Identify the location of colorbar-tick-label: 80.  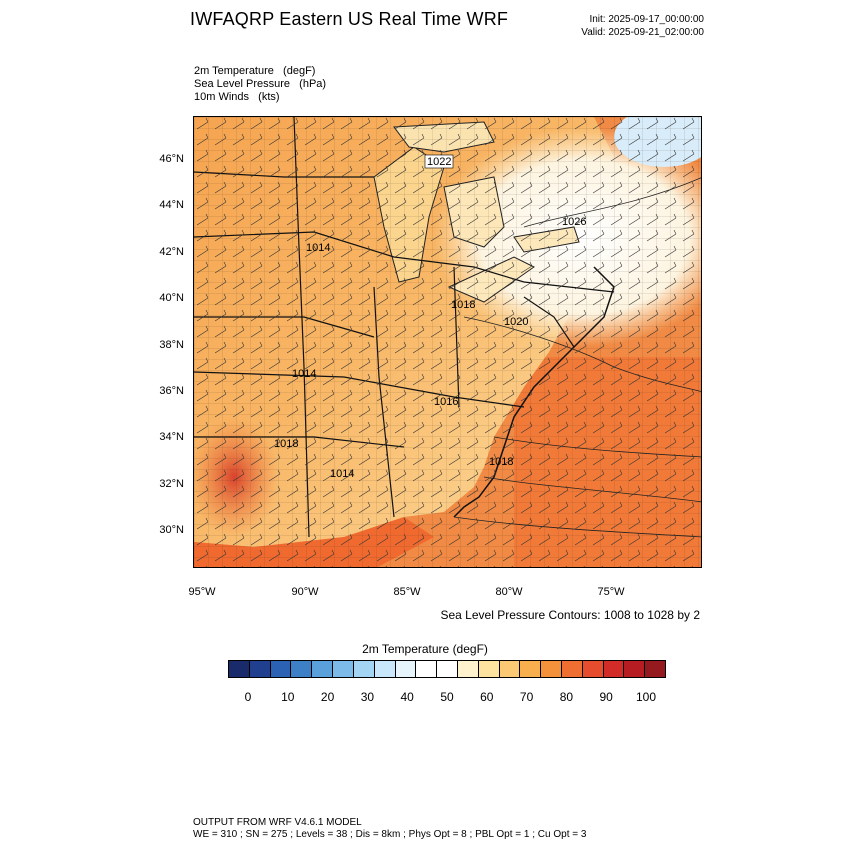
(566, 697).